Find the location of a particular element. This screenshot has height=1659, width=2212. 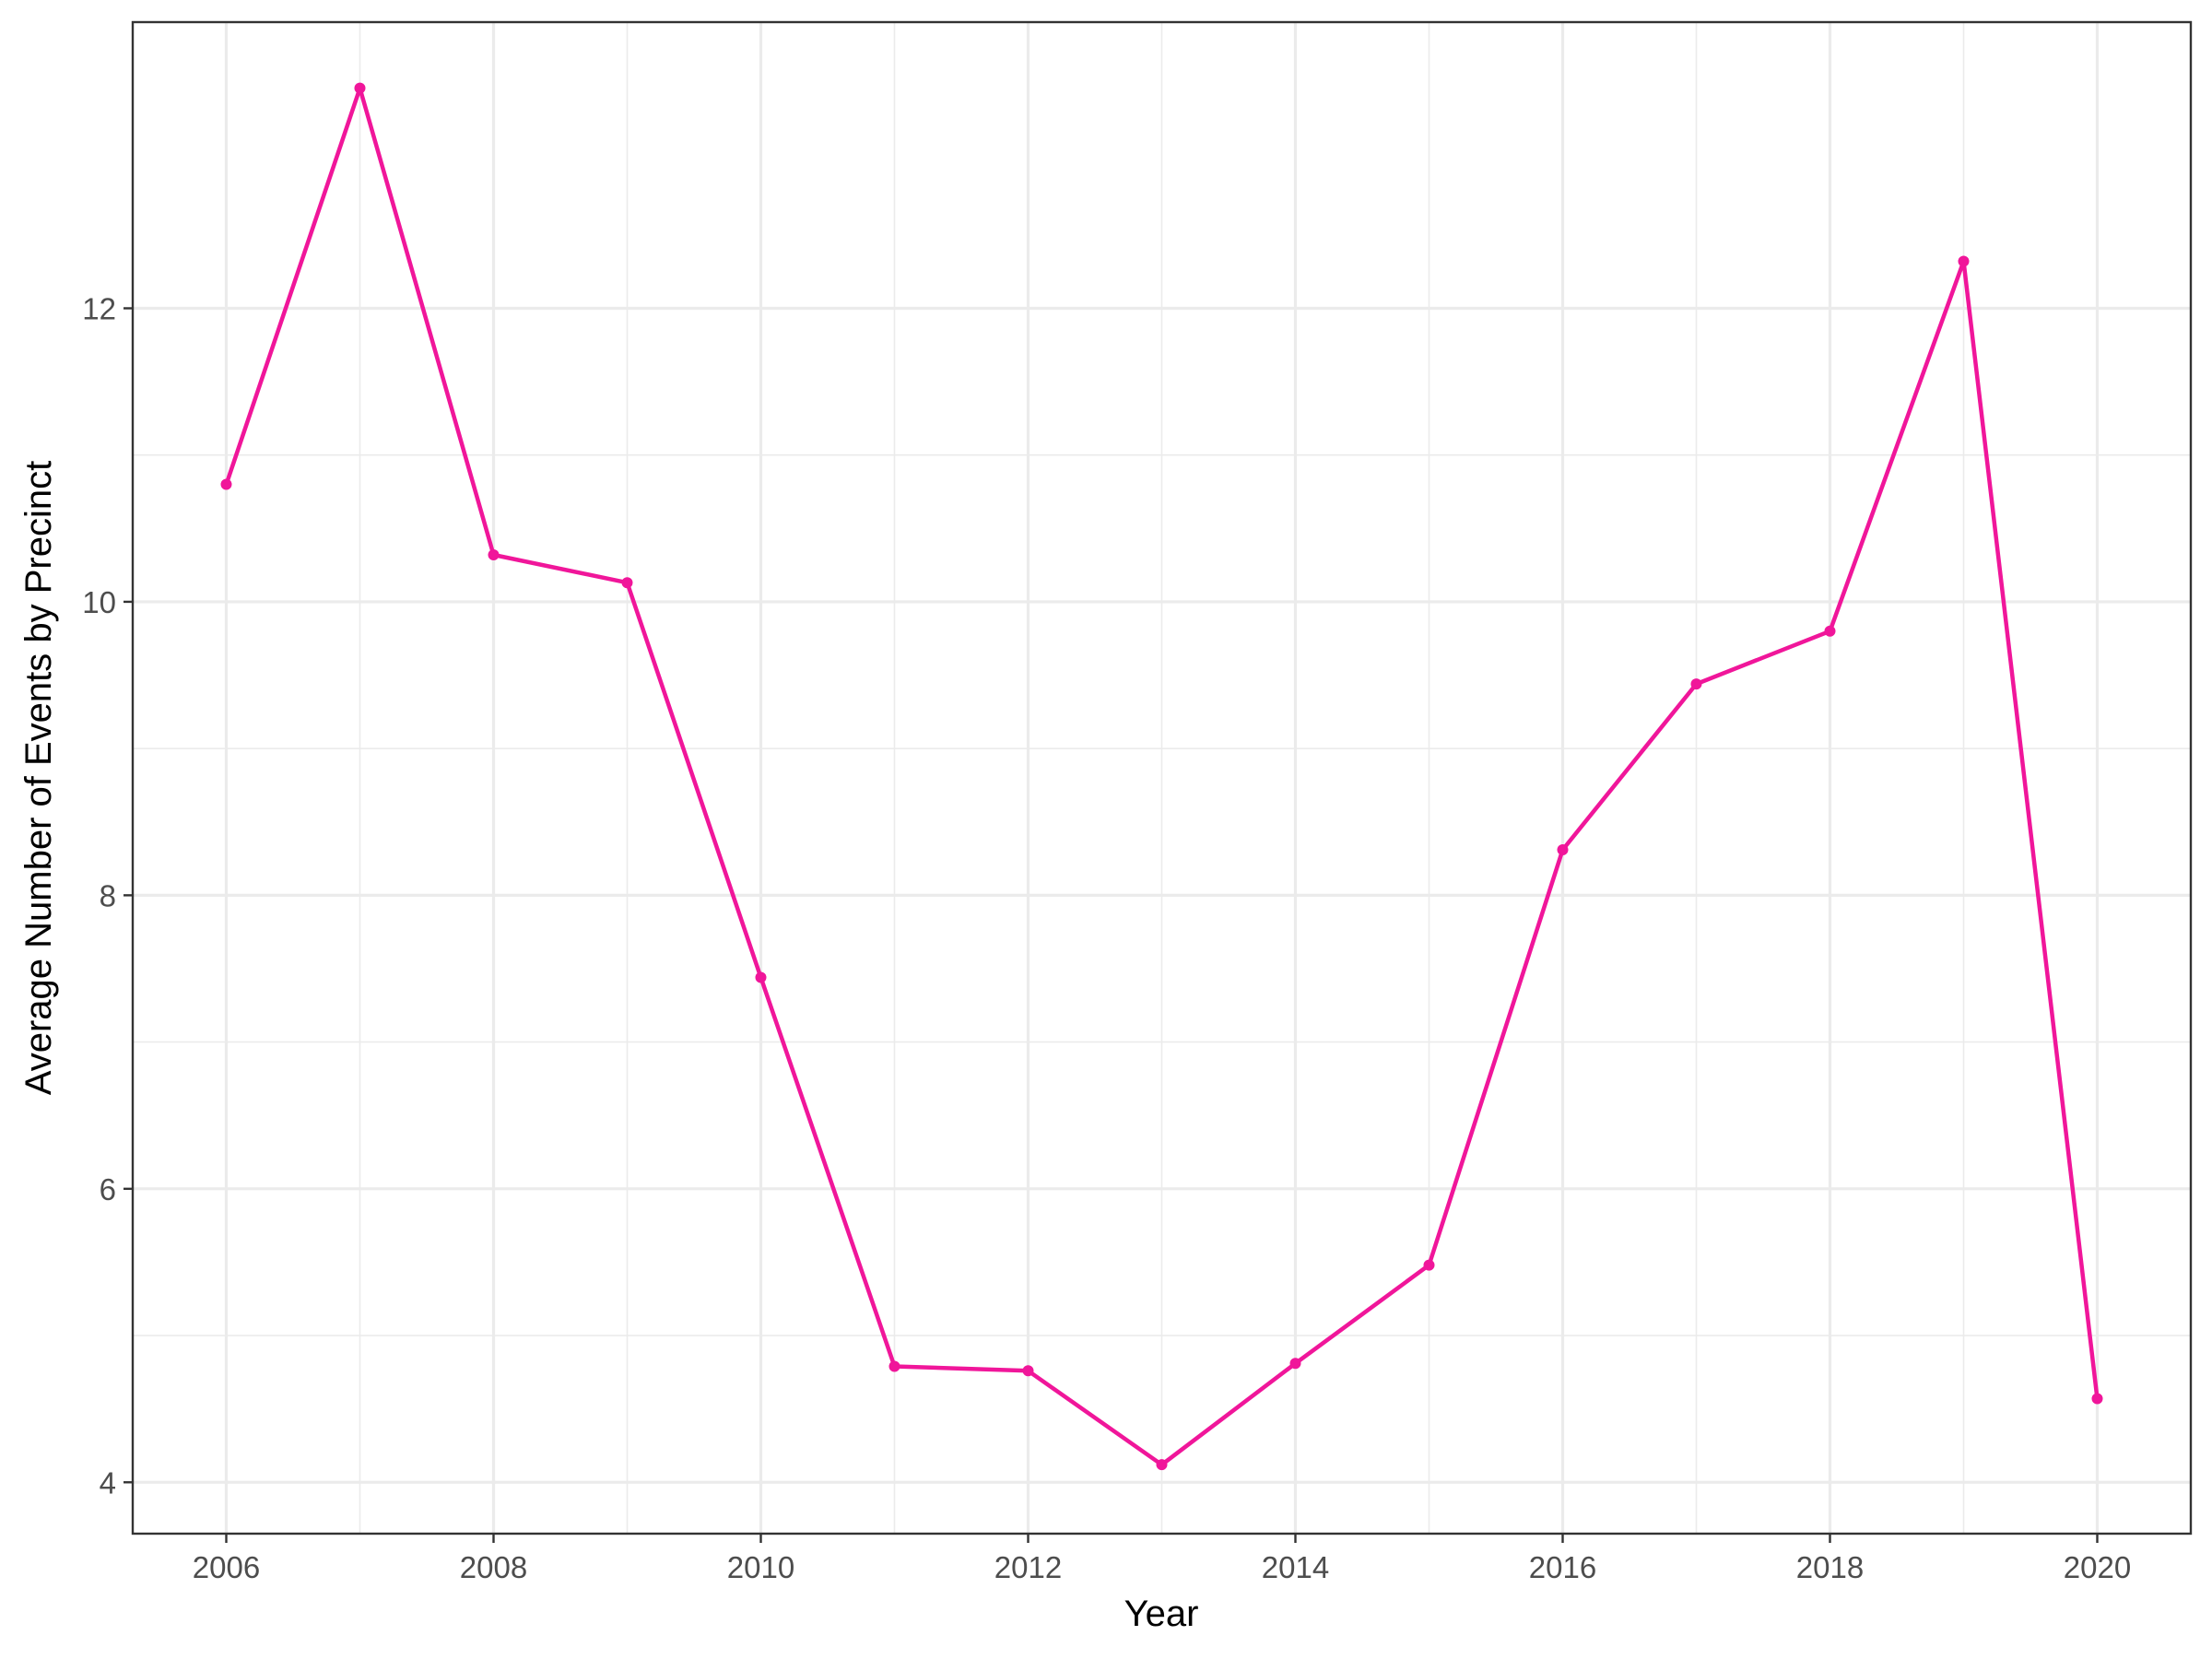

x-tick-label: 2012 is located at coordinates (1028, 1567).